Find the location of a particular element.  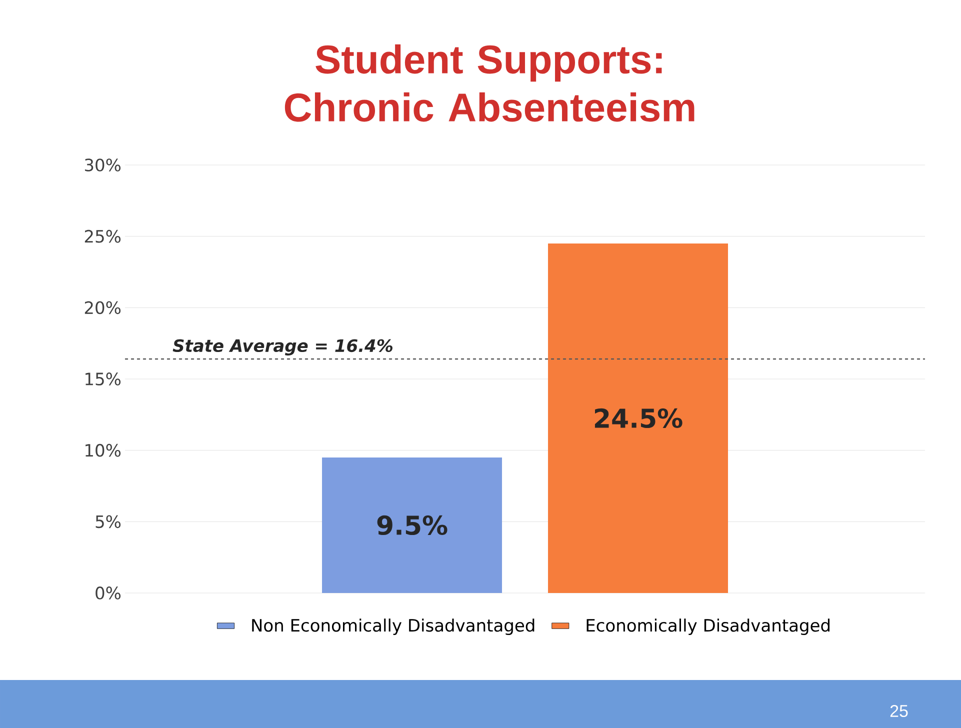

y-tick-label: 20% is located at coordinates (102, 307).